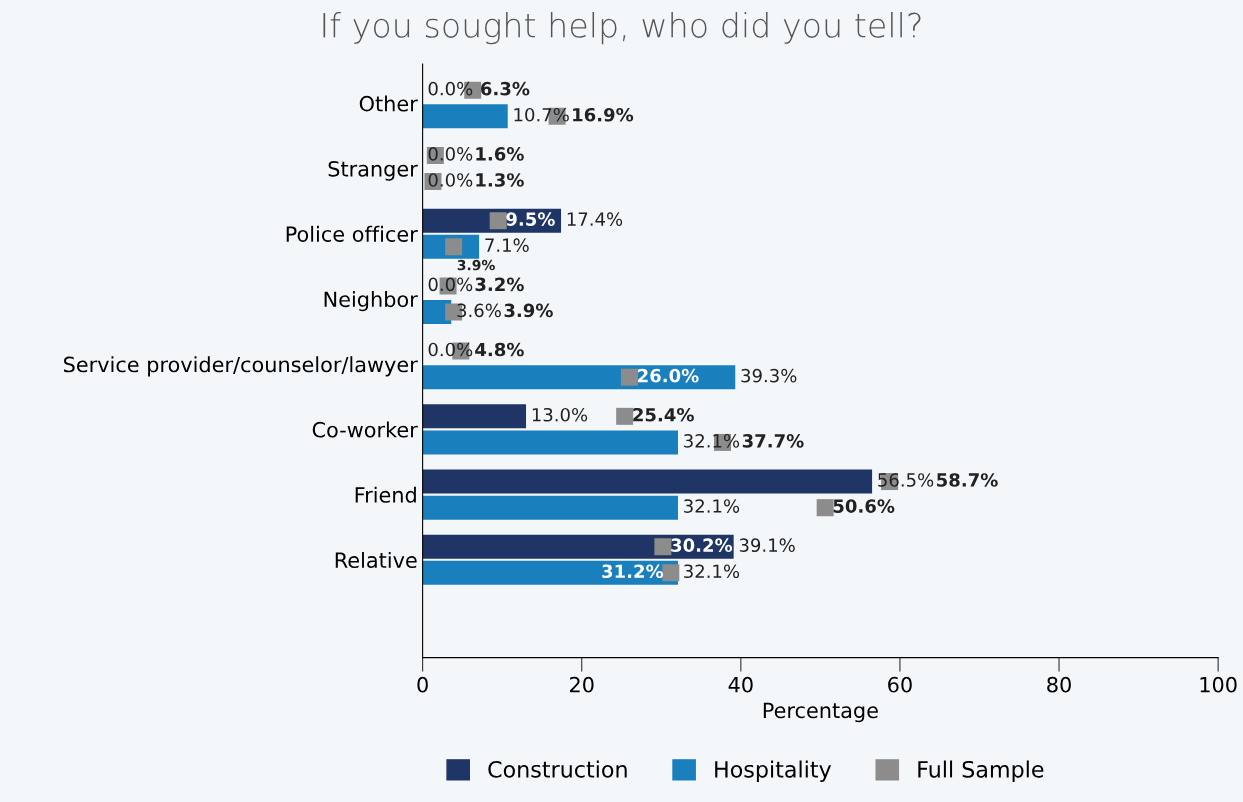  What do you see at coordinates (967, 480) in the screenshot?
I see `data-label: 58.7%` at bounding box center [967, 480].